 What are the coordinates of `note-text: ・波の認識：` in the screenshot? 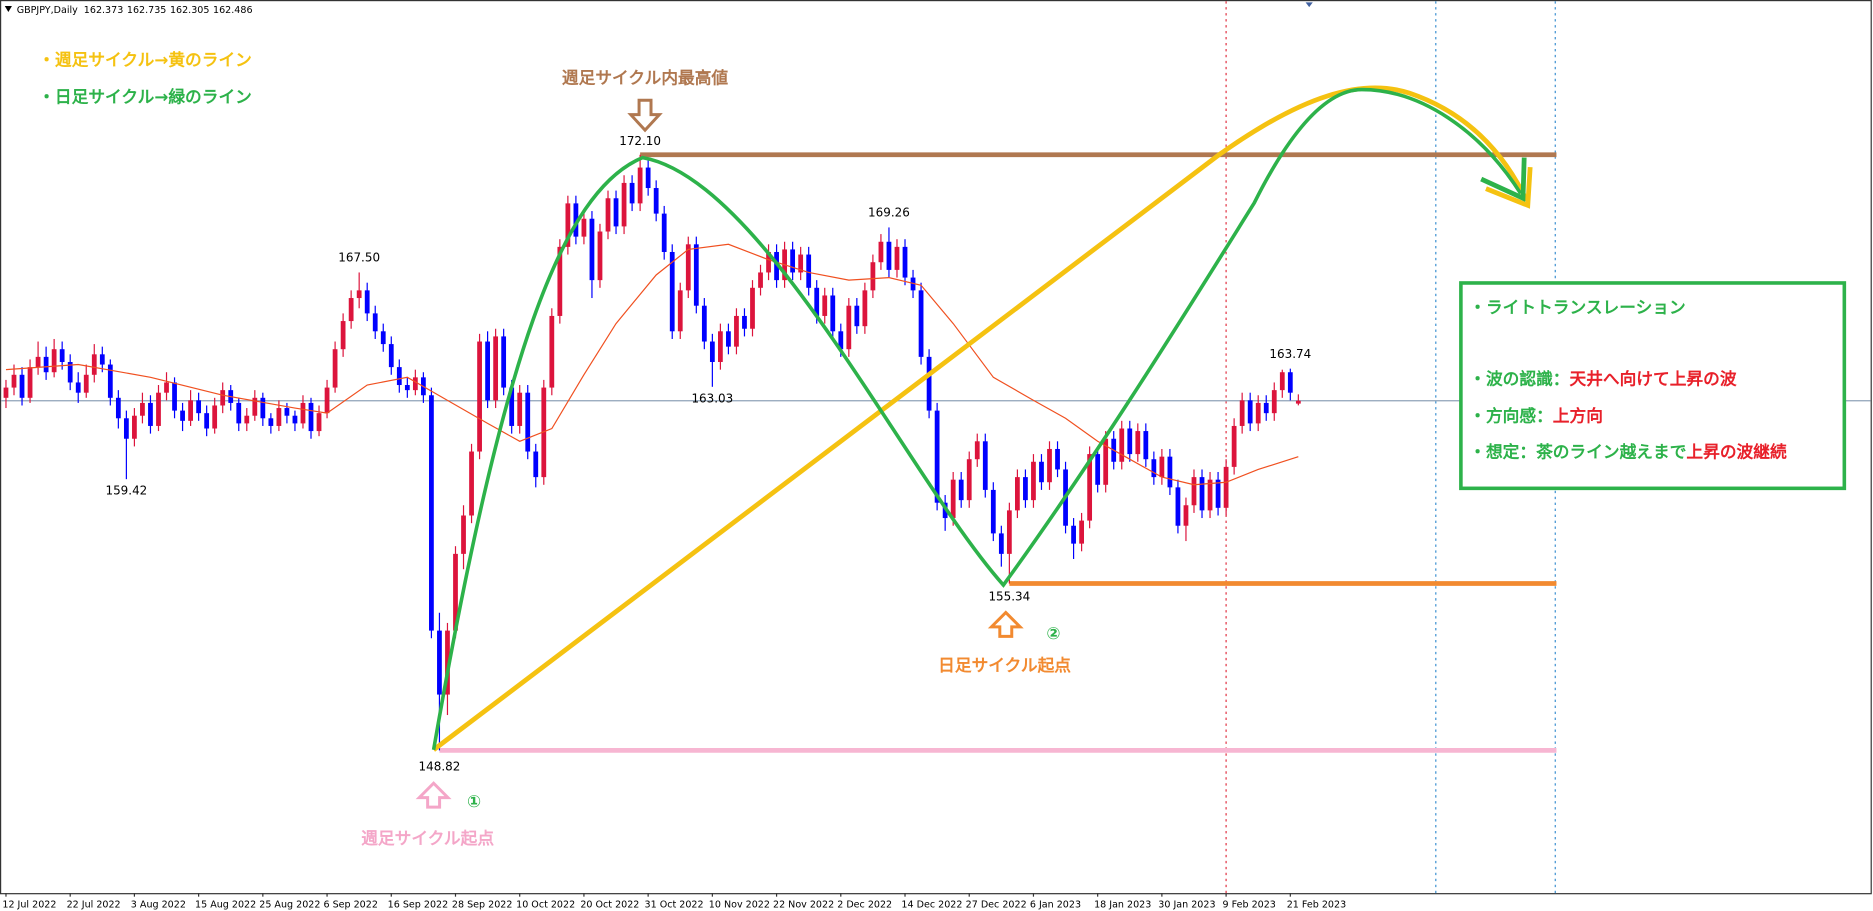 It's located at (1519, 378).